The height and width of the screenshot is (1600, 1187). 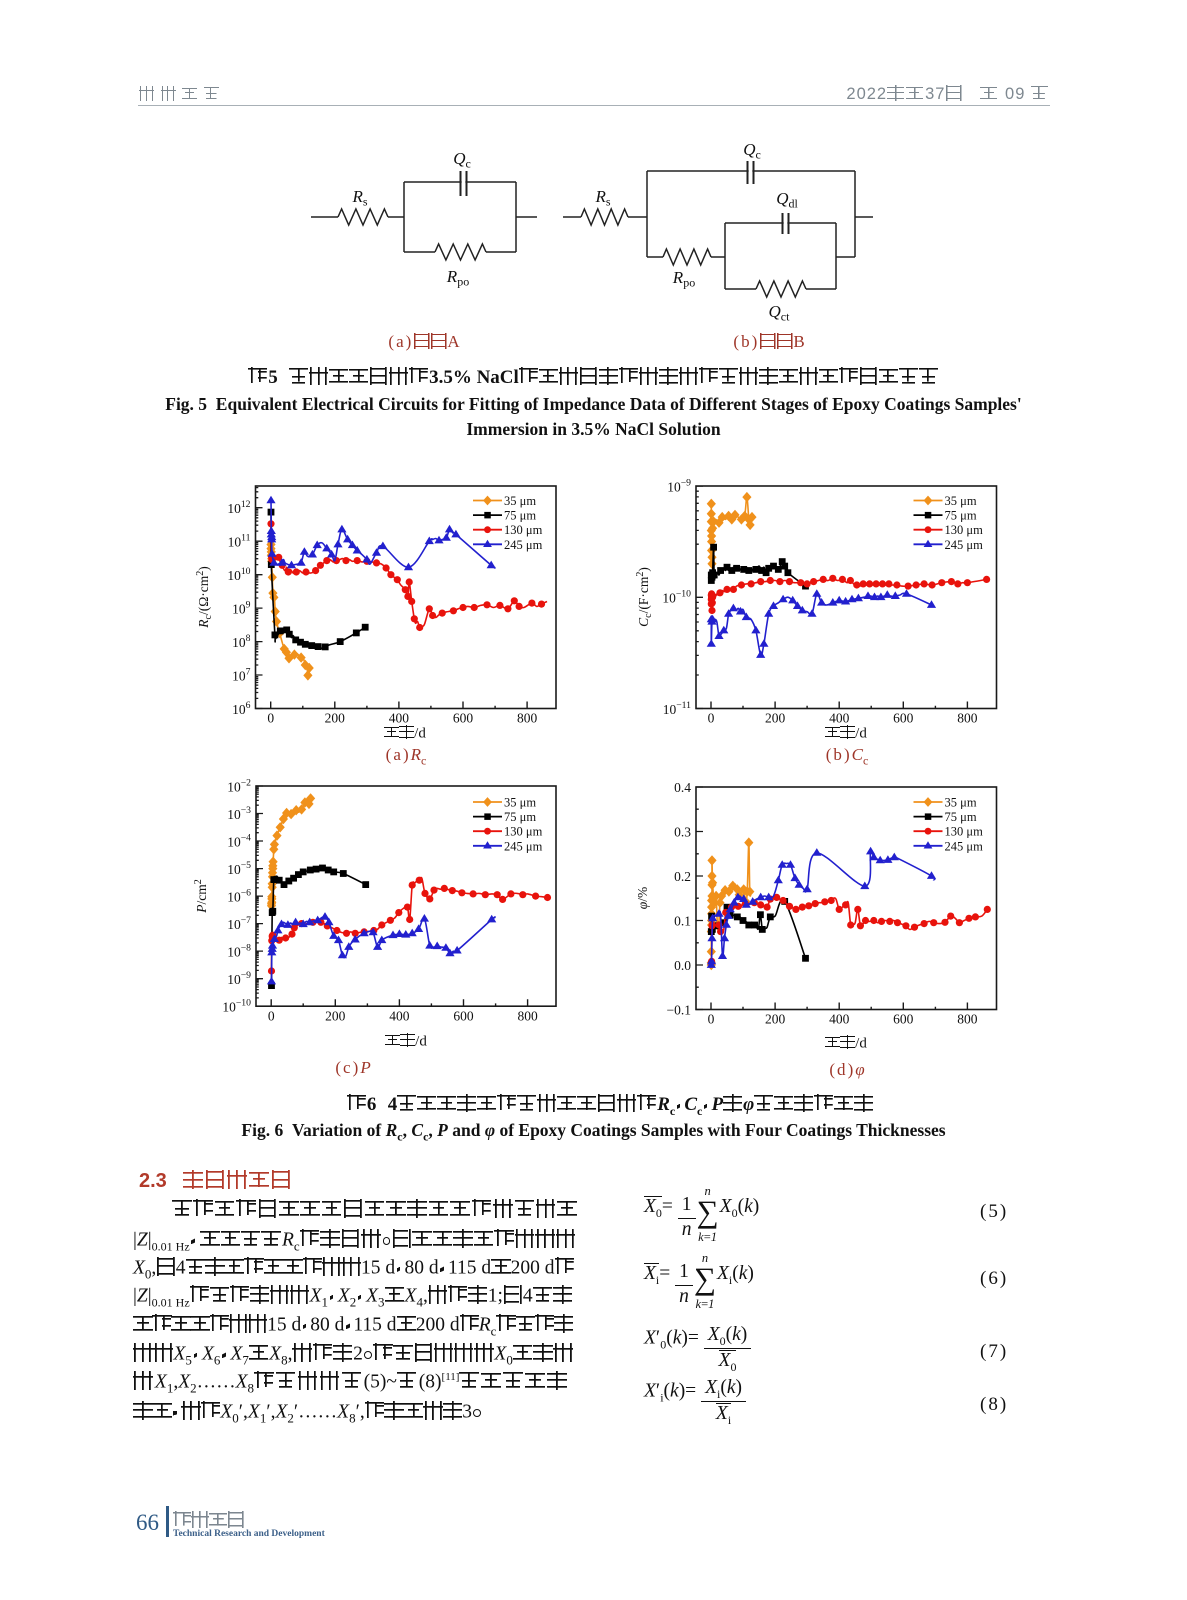 What do you see at coordinates (677, 708) in the screenshot?
I see `svg-text: 10⁻¹¹` at bounding box center [677, 708].